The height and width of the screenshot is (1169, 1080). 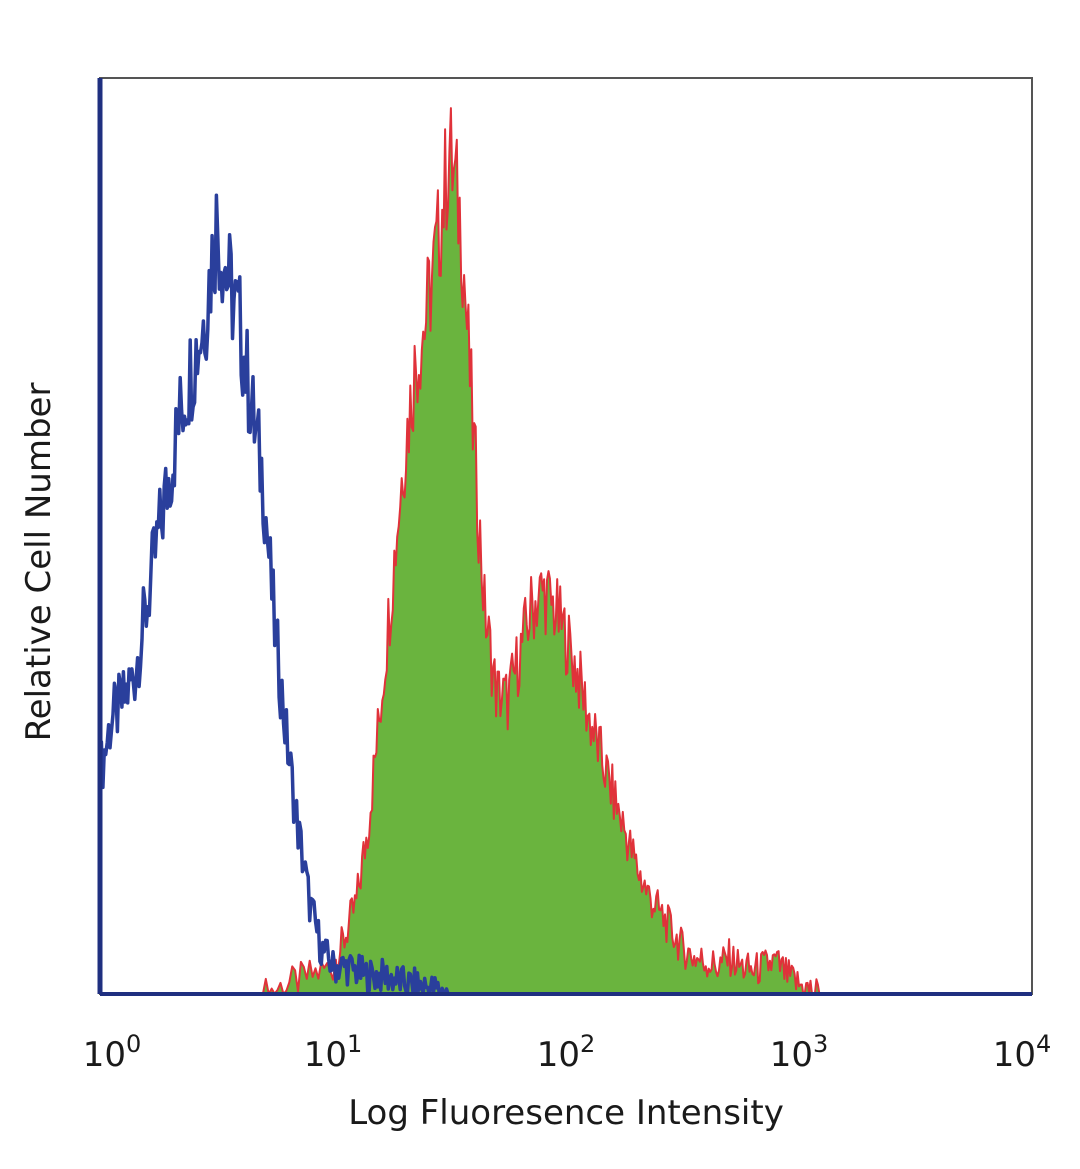 I want to click on x-tick-labels: 10⁰ 10¹ 10² 10³ 10⁴, so click(x=567, y=1052).